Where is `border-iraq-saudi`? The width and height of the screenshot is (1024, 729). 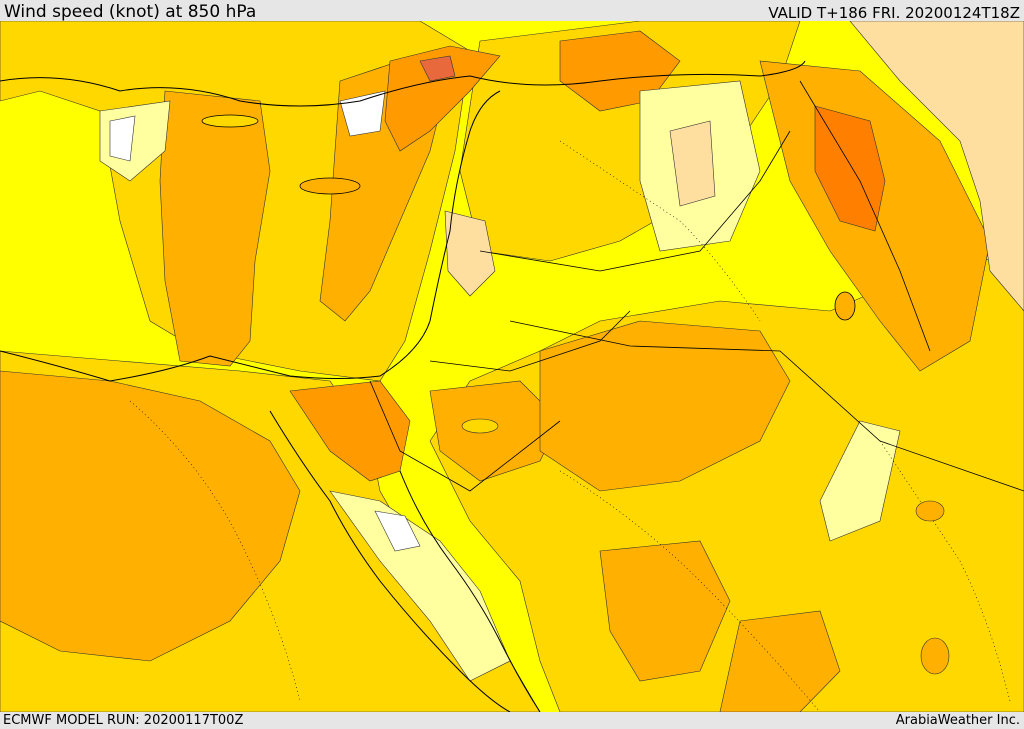 border-iraq-saudi is located at coordinates (766, 406).